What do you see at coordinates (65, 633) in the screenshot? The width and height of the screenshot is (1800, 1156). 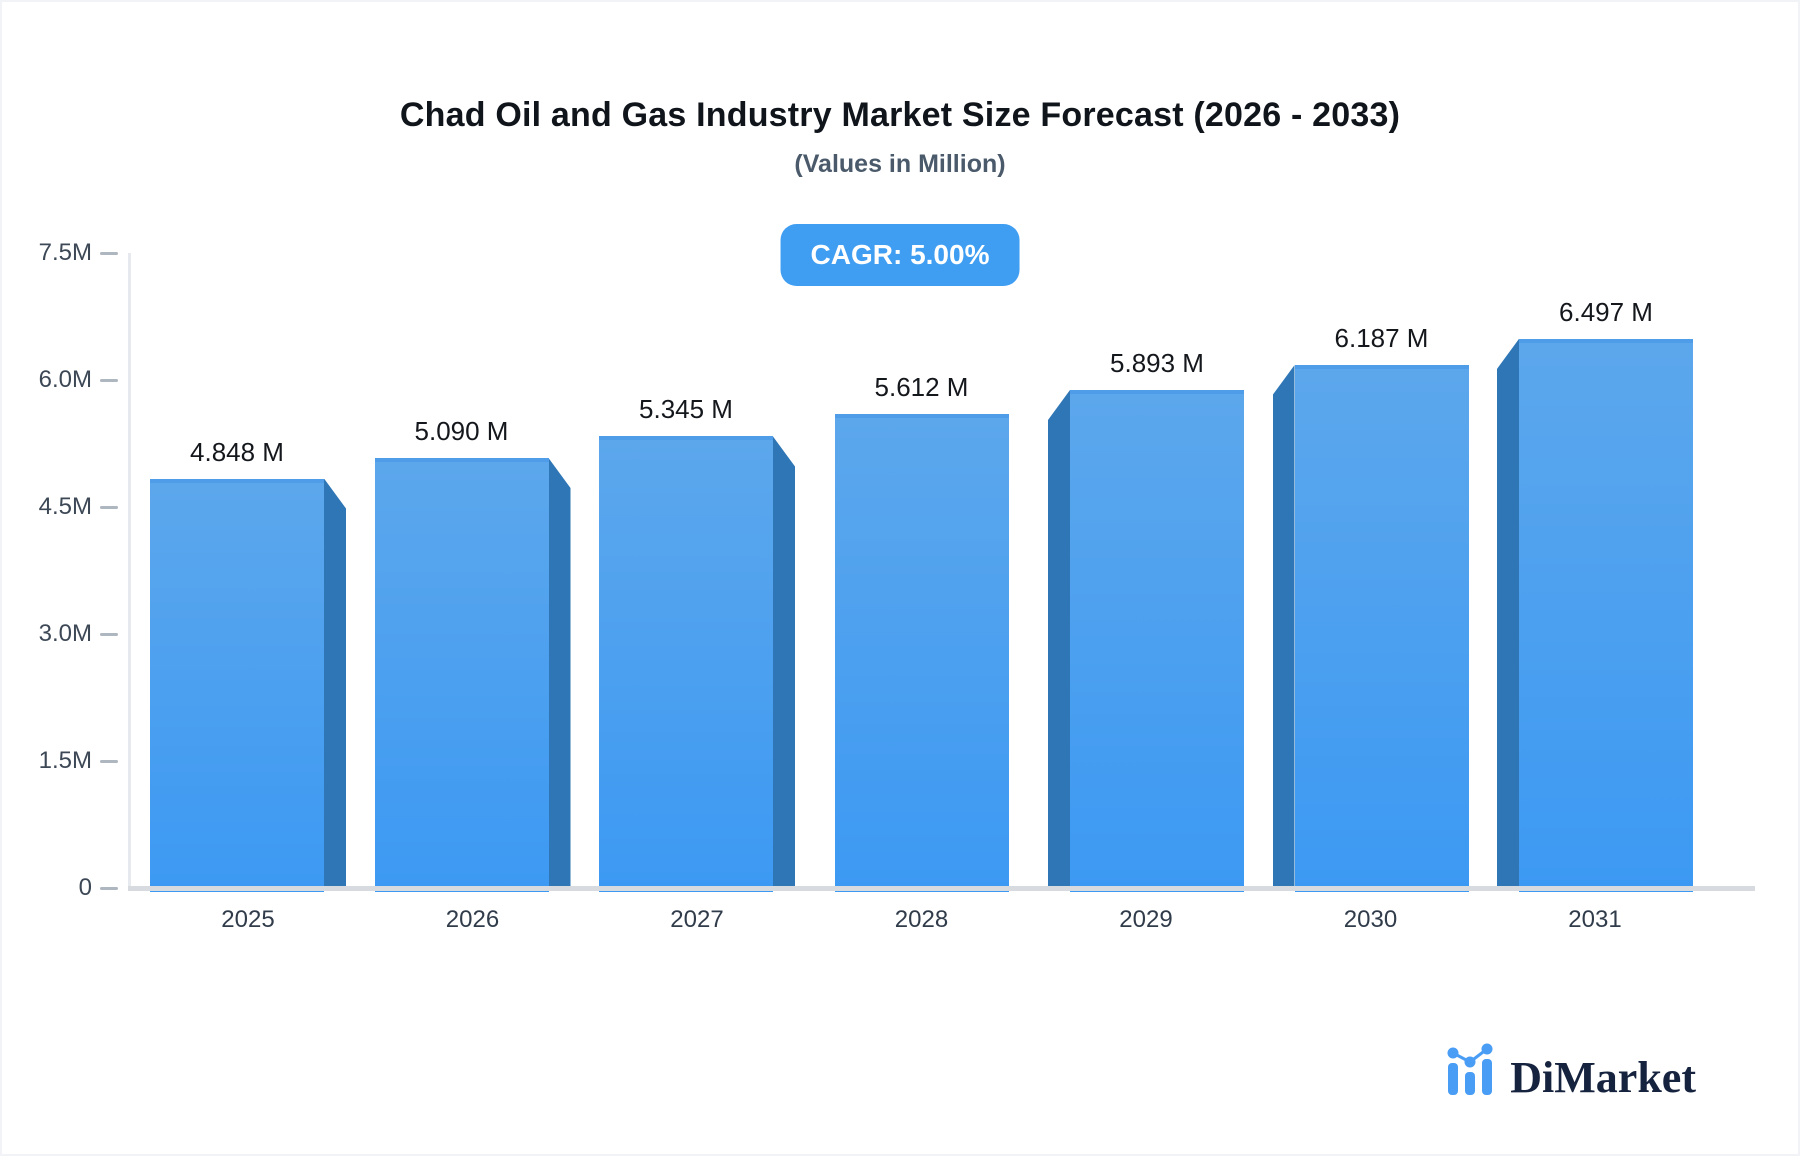 I see `y-axis-tick-label: 3.0M` at bounding box center [65, 633].